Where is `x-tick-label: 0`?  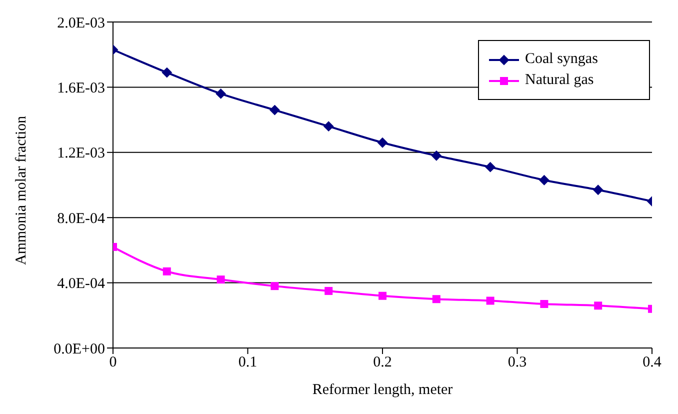 x-tick-label: 0 is located at coordinates (113, 362).